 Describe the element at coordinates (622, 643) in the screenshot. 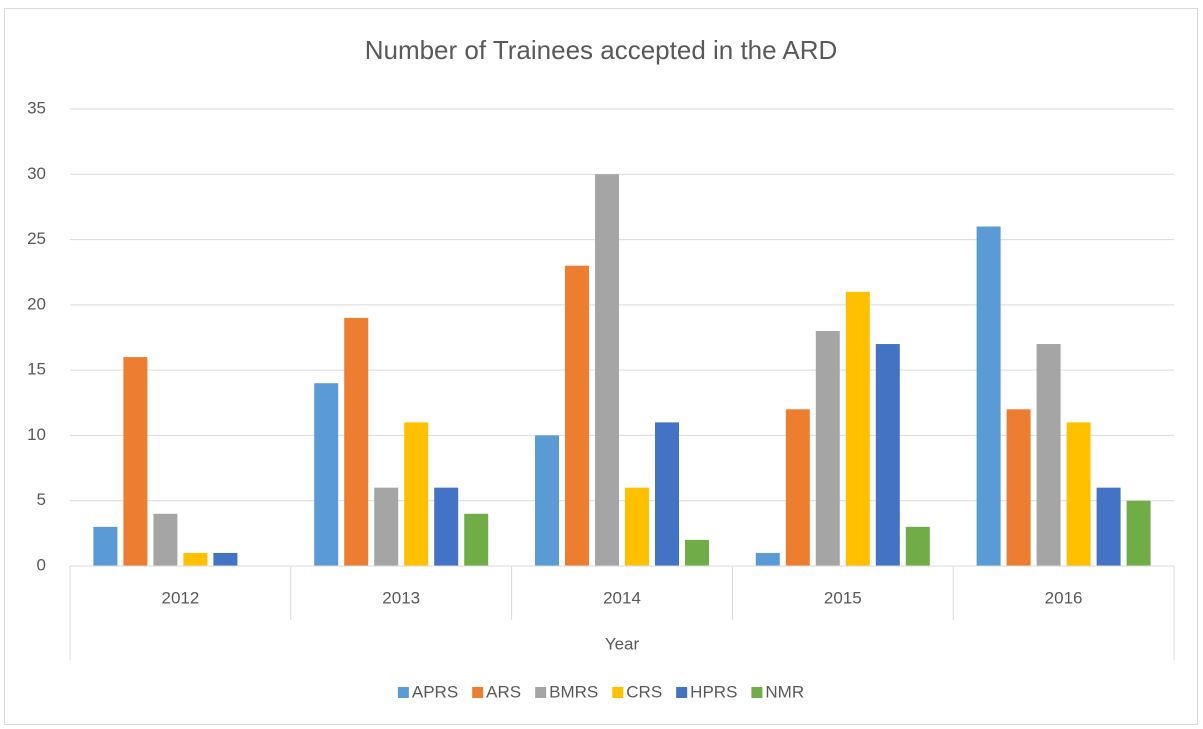

I see `x-axis-title: Year` at that location.